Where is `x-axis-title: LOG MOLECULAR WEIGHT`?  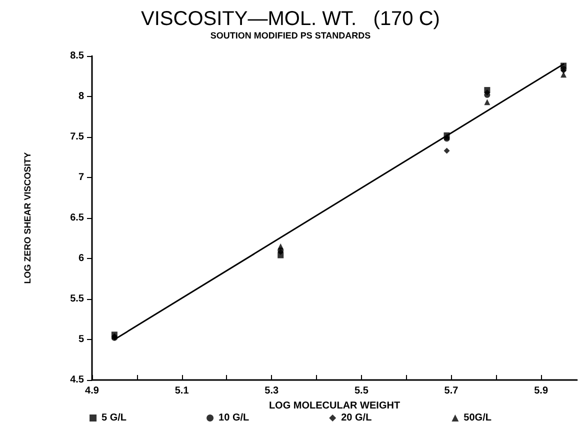
x-axis-title: LOG MOLECULAR WEIGHT is located at coordinates (334, 406).